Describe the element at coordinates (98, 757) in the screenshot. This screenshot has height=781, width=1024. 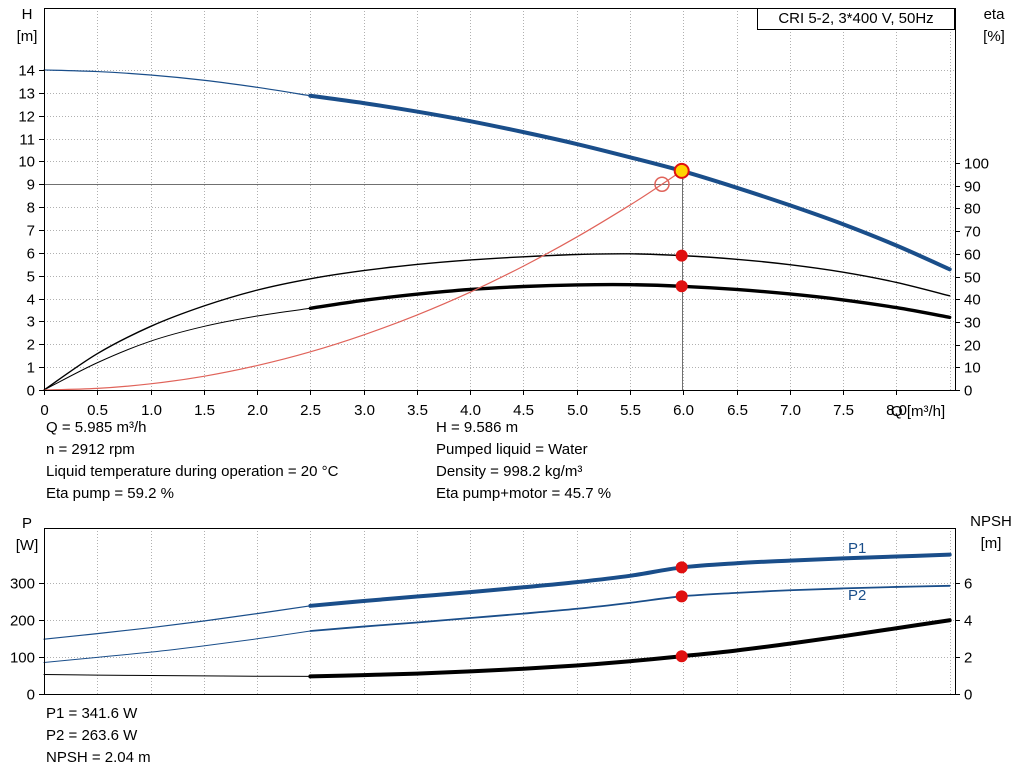
I see `info-npsh: NPSH = 2.04 m` at that location.